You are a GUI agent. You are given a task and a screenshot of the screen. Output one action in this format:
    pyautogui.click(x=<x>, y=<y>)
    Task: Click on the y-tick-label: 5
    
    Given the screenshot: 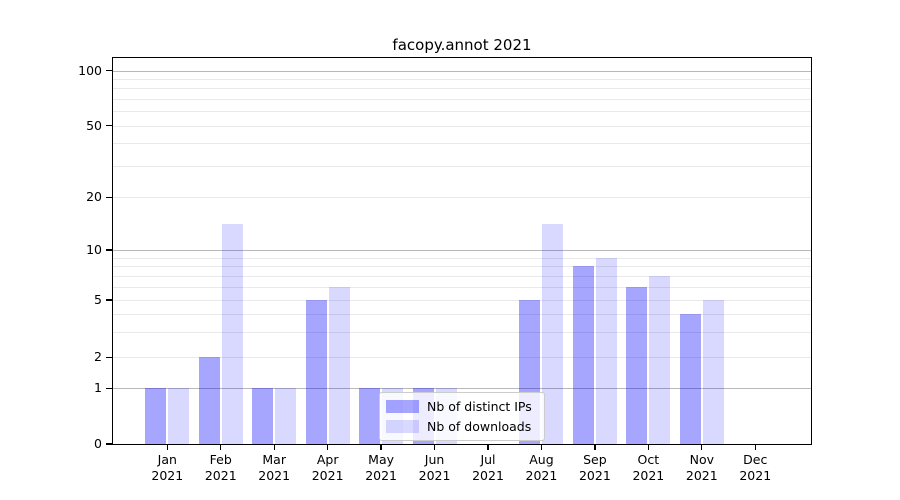 What is the action you would take?
    pyautogui.click(x=98, y=299)
    